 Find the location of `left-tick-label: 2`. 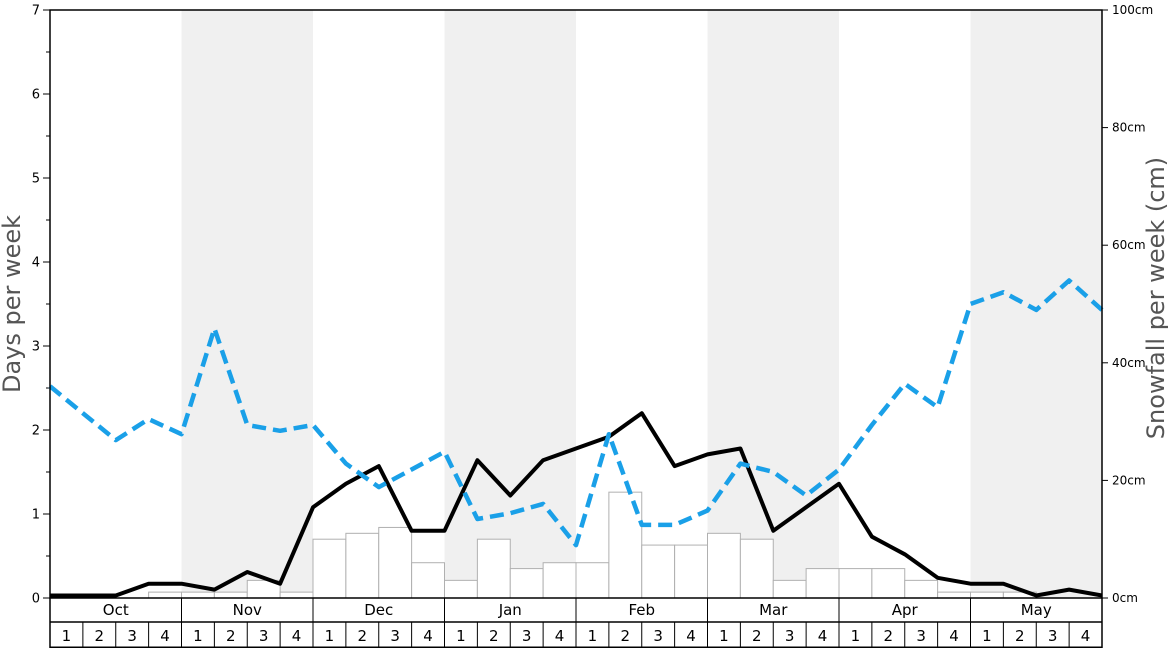

left-tick-label: 2 is located at coordinates (36, 431).